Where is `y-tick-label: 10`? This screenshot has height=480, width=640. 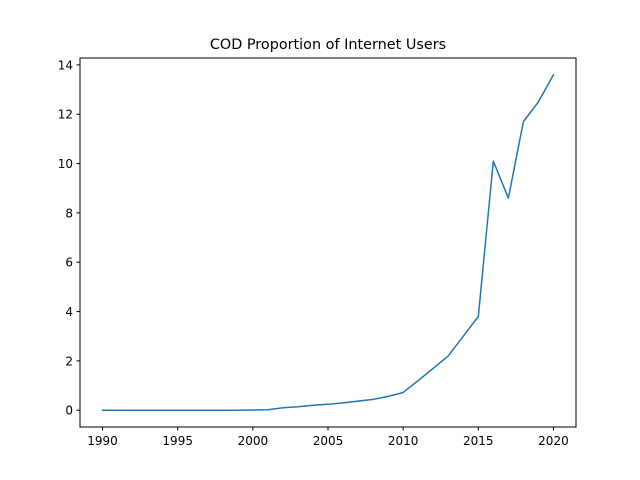 y-tick-label: 10 is located at coordinates (65, 164).